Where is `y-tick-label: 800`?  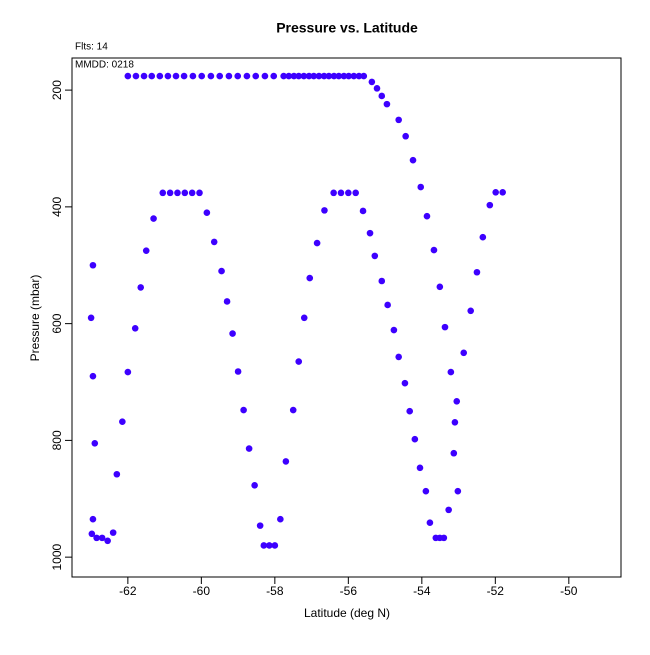 y-tick-label: 800 is located at coordinates (57, 440).